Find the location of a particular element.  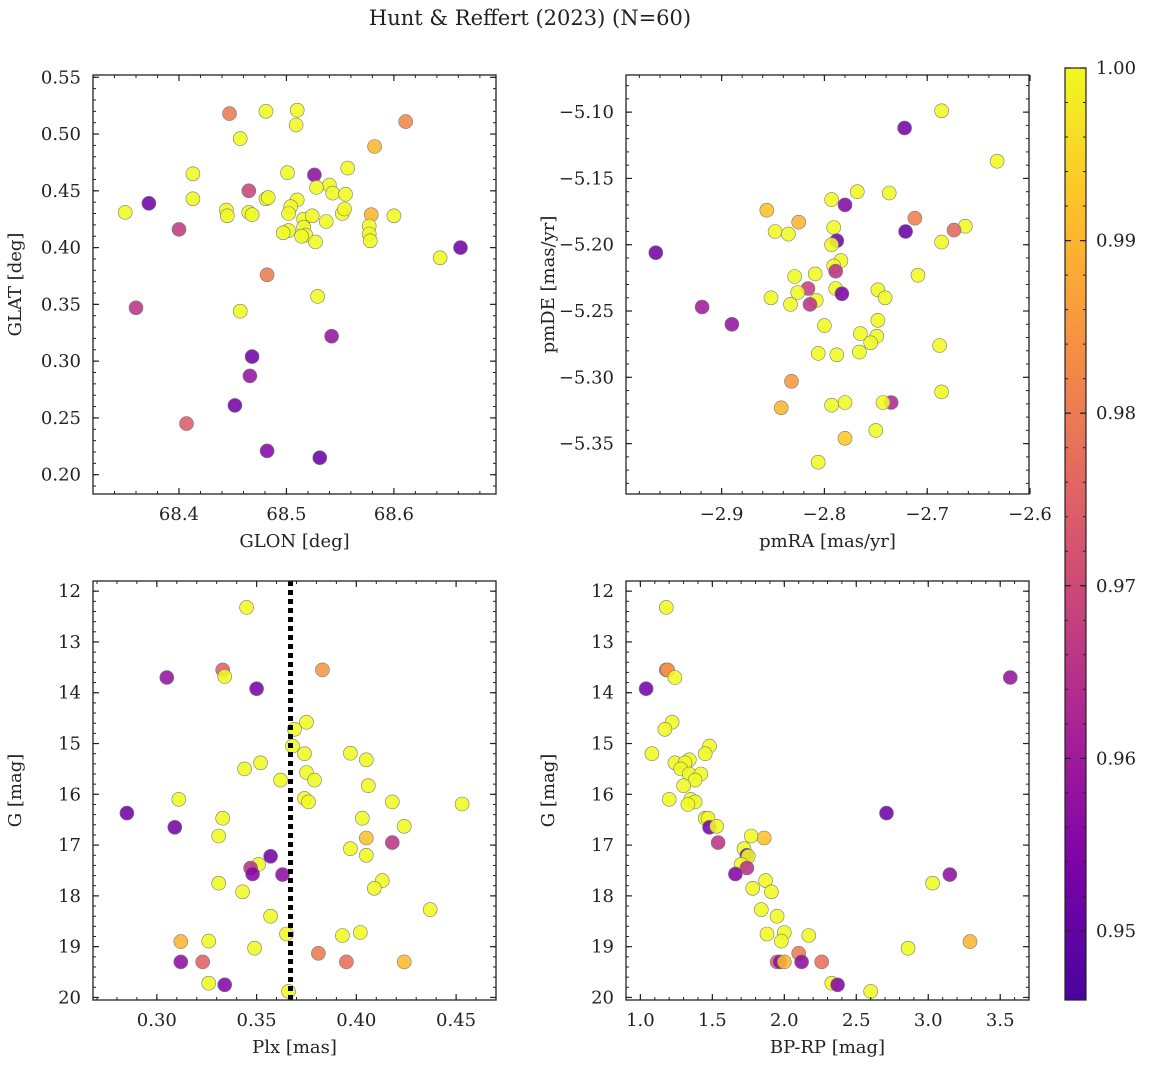

y-tick-label: 0.35 is located at coordinates (61, 304).